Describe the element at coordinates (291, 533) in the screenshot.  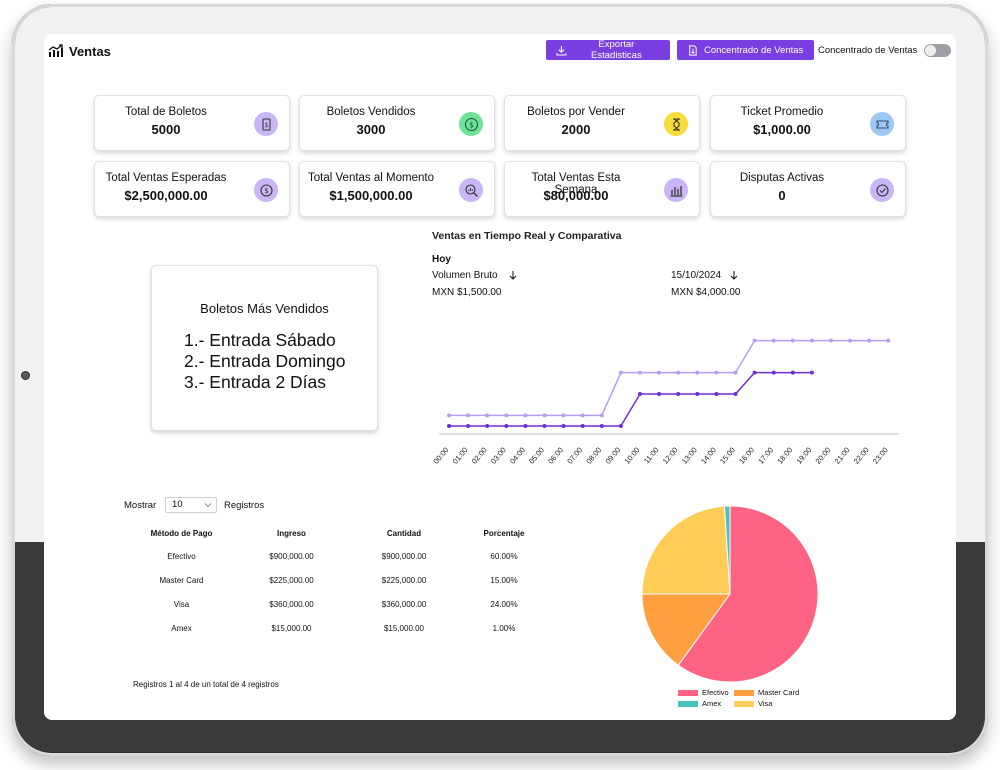
I see `column-header: Ingreso` at that location.